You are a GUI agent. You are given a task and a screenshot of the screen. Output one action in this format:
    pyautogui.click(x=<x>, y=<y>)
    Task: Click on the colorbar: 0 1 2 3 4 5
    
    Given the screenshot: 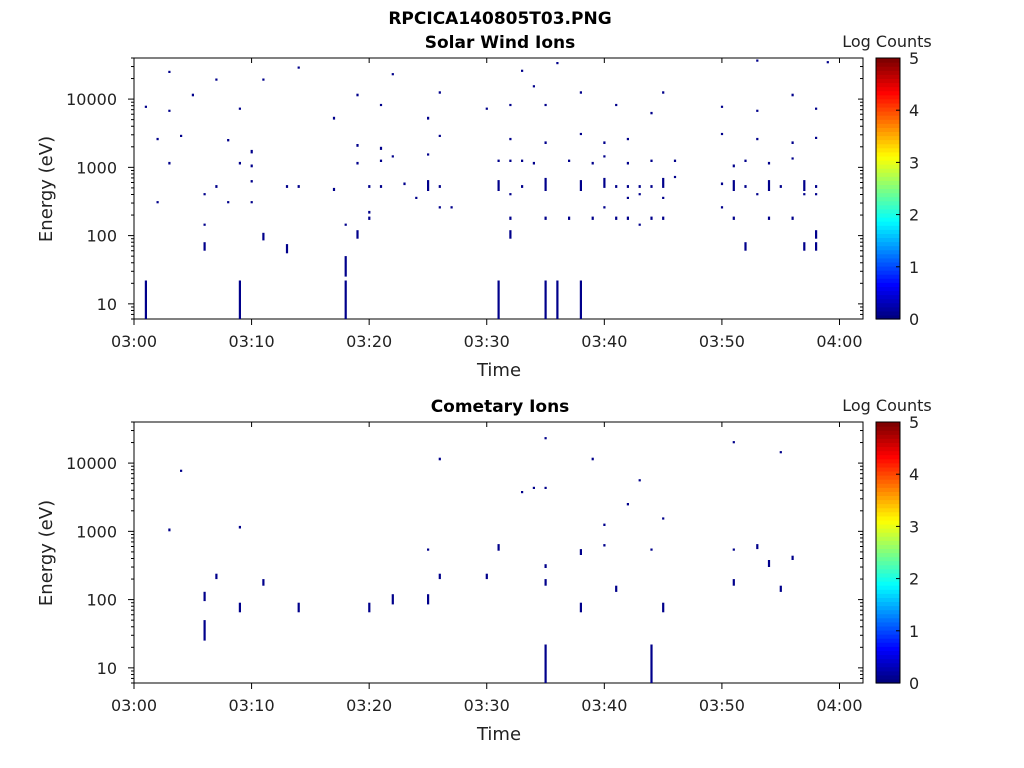 What is the action you would take?
    pyautogui.click(x=897, y=189)
    